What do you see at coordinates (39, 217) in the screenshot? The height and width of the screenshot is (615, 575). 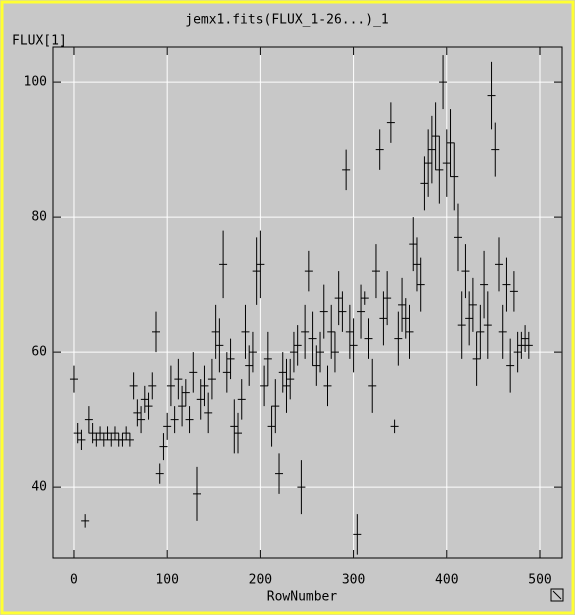 I see `y-tick-label: 80` at bounding box center [39, 217].